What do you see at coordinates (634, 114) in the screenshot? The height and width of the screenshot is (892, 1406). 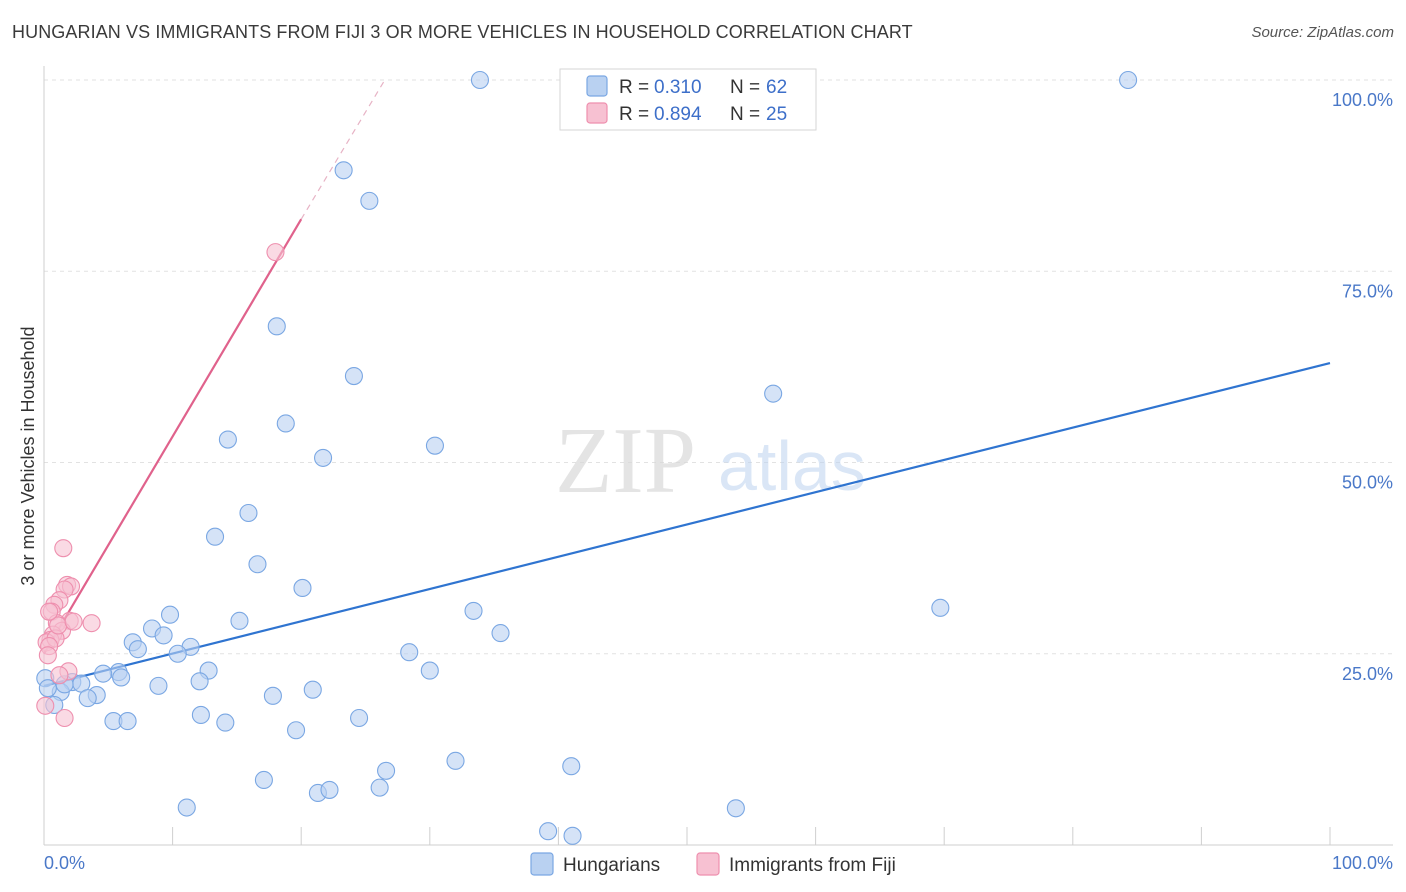 I see `legend-r-label-2: R =` at bounding box center [634, 114].